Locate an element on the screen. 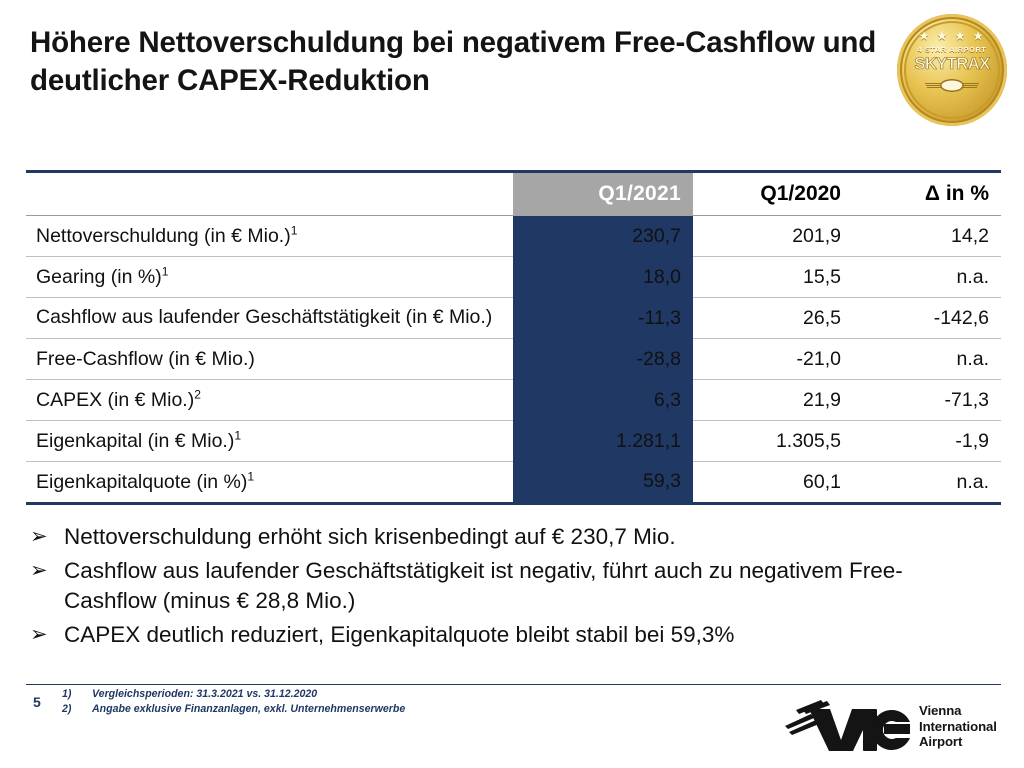 The width and height of the screenshot is (1024, 768). cell-q1-2021: 230,7 is located at coordinates (603, 236).